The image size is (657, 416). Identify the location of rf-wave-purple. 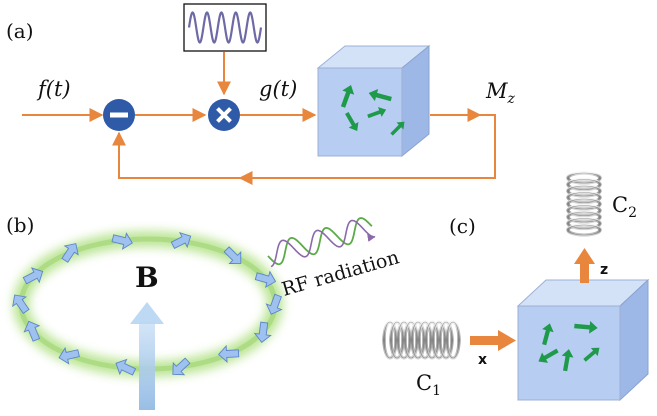
(323, 243).